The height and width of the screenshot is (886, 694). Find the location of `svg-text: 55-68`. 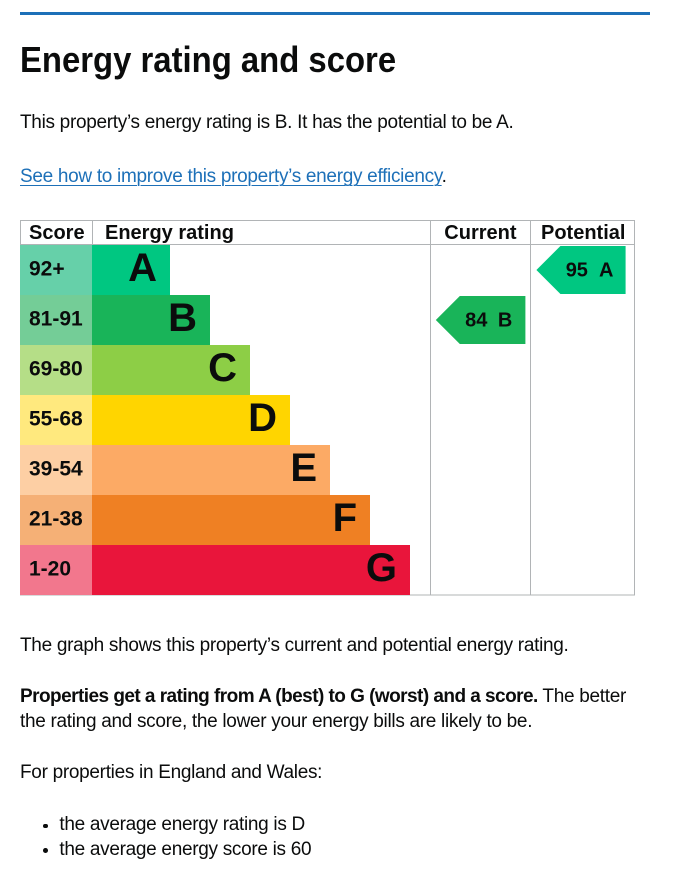

svg-text: 55-68 is located at coordinates (56, 418).